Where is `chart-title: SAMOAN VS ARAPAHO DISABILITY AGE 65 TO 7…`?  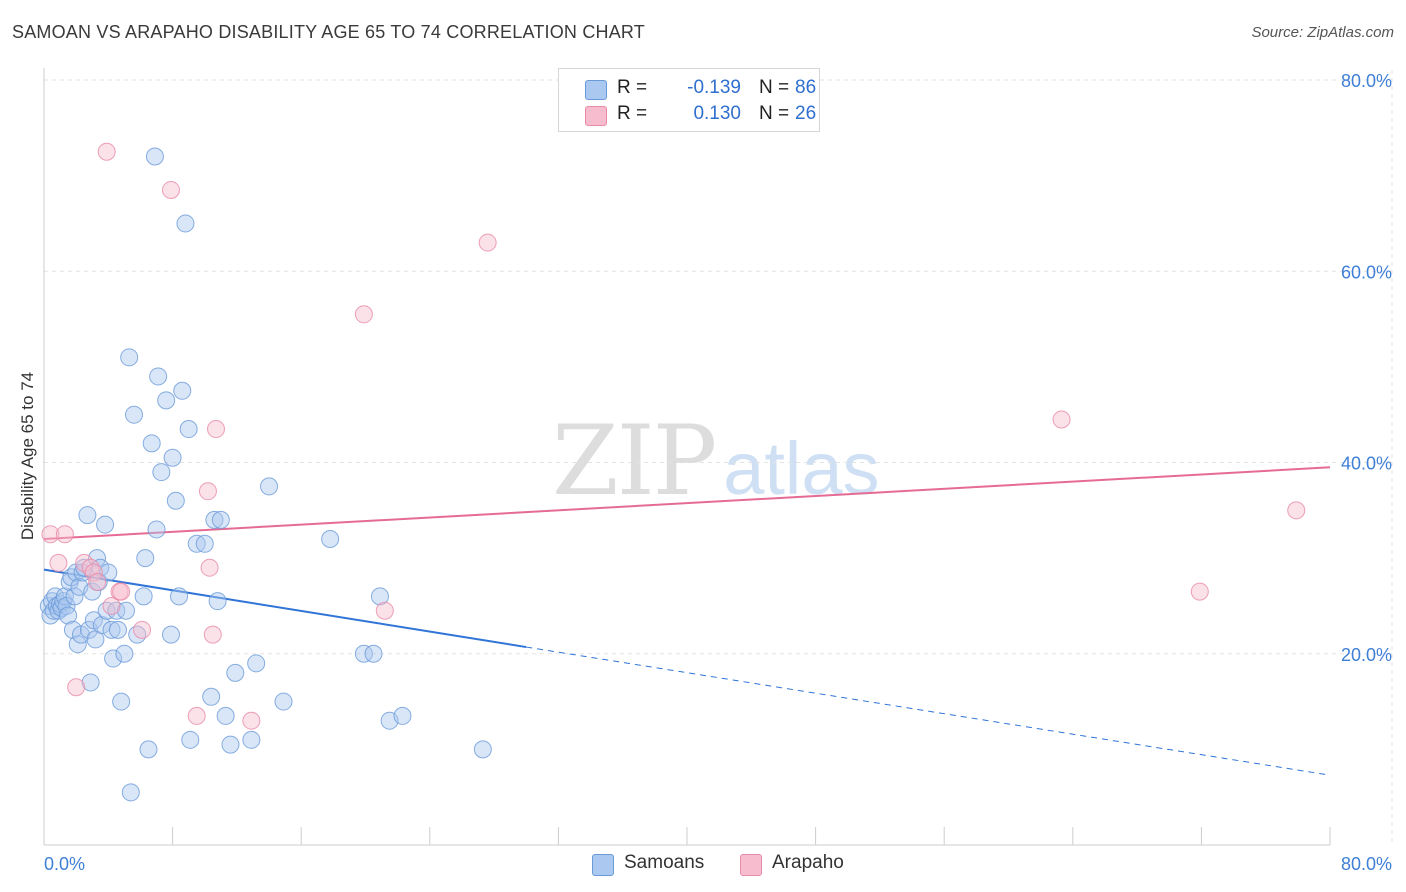
chart-title: SAMOAN VS ARAPAHO DISABILITY AGE 65 TO 7… is located at coordinates (328, 32).